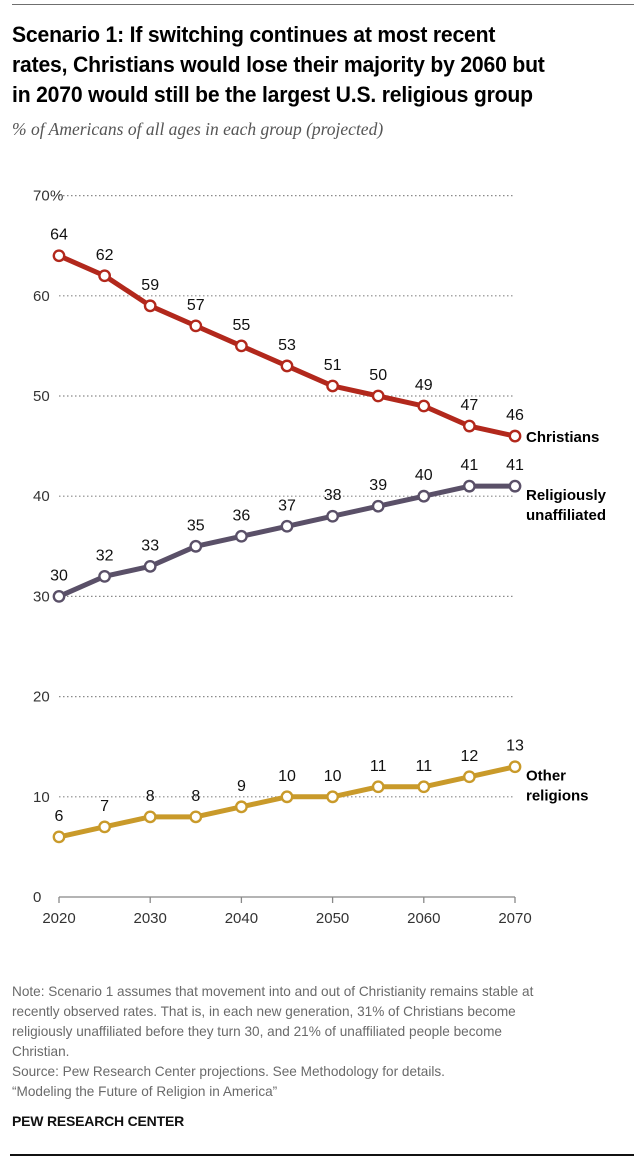 This screenshot has width=634, height=1161. I want to click on data-label: 37, so click(287, 505).